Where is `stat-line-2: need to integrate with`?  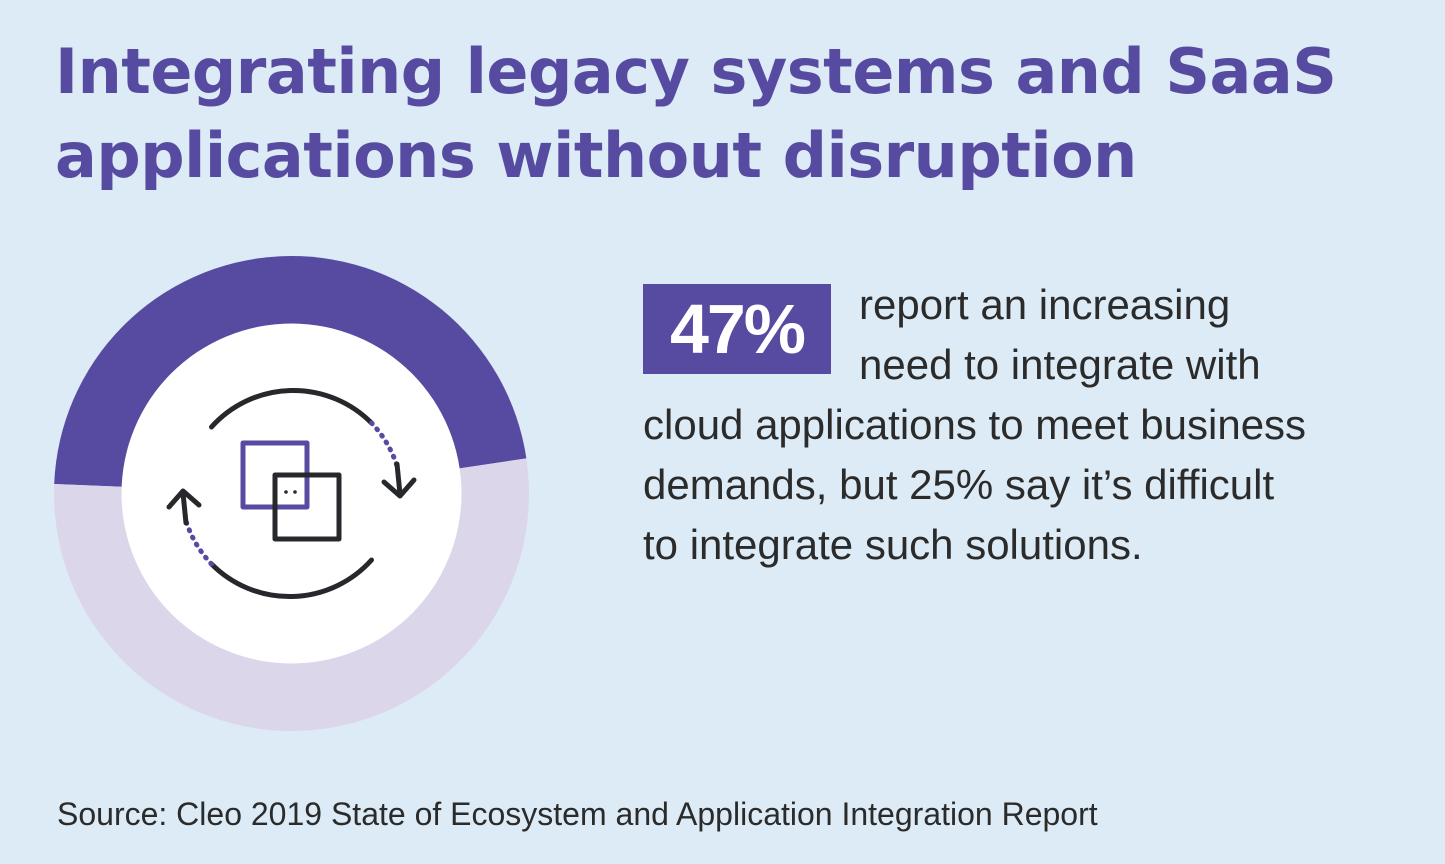 stat-line-2: need to integrate with is located at coordinates (1060, 364).